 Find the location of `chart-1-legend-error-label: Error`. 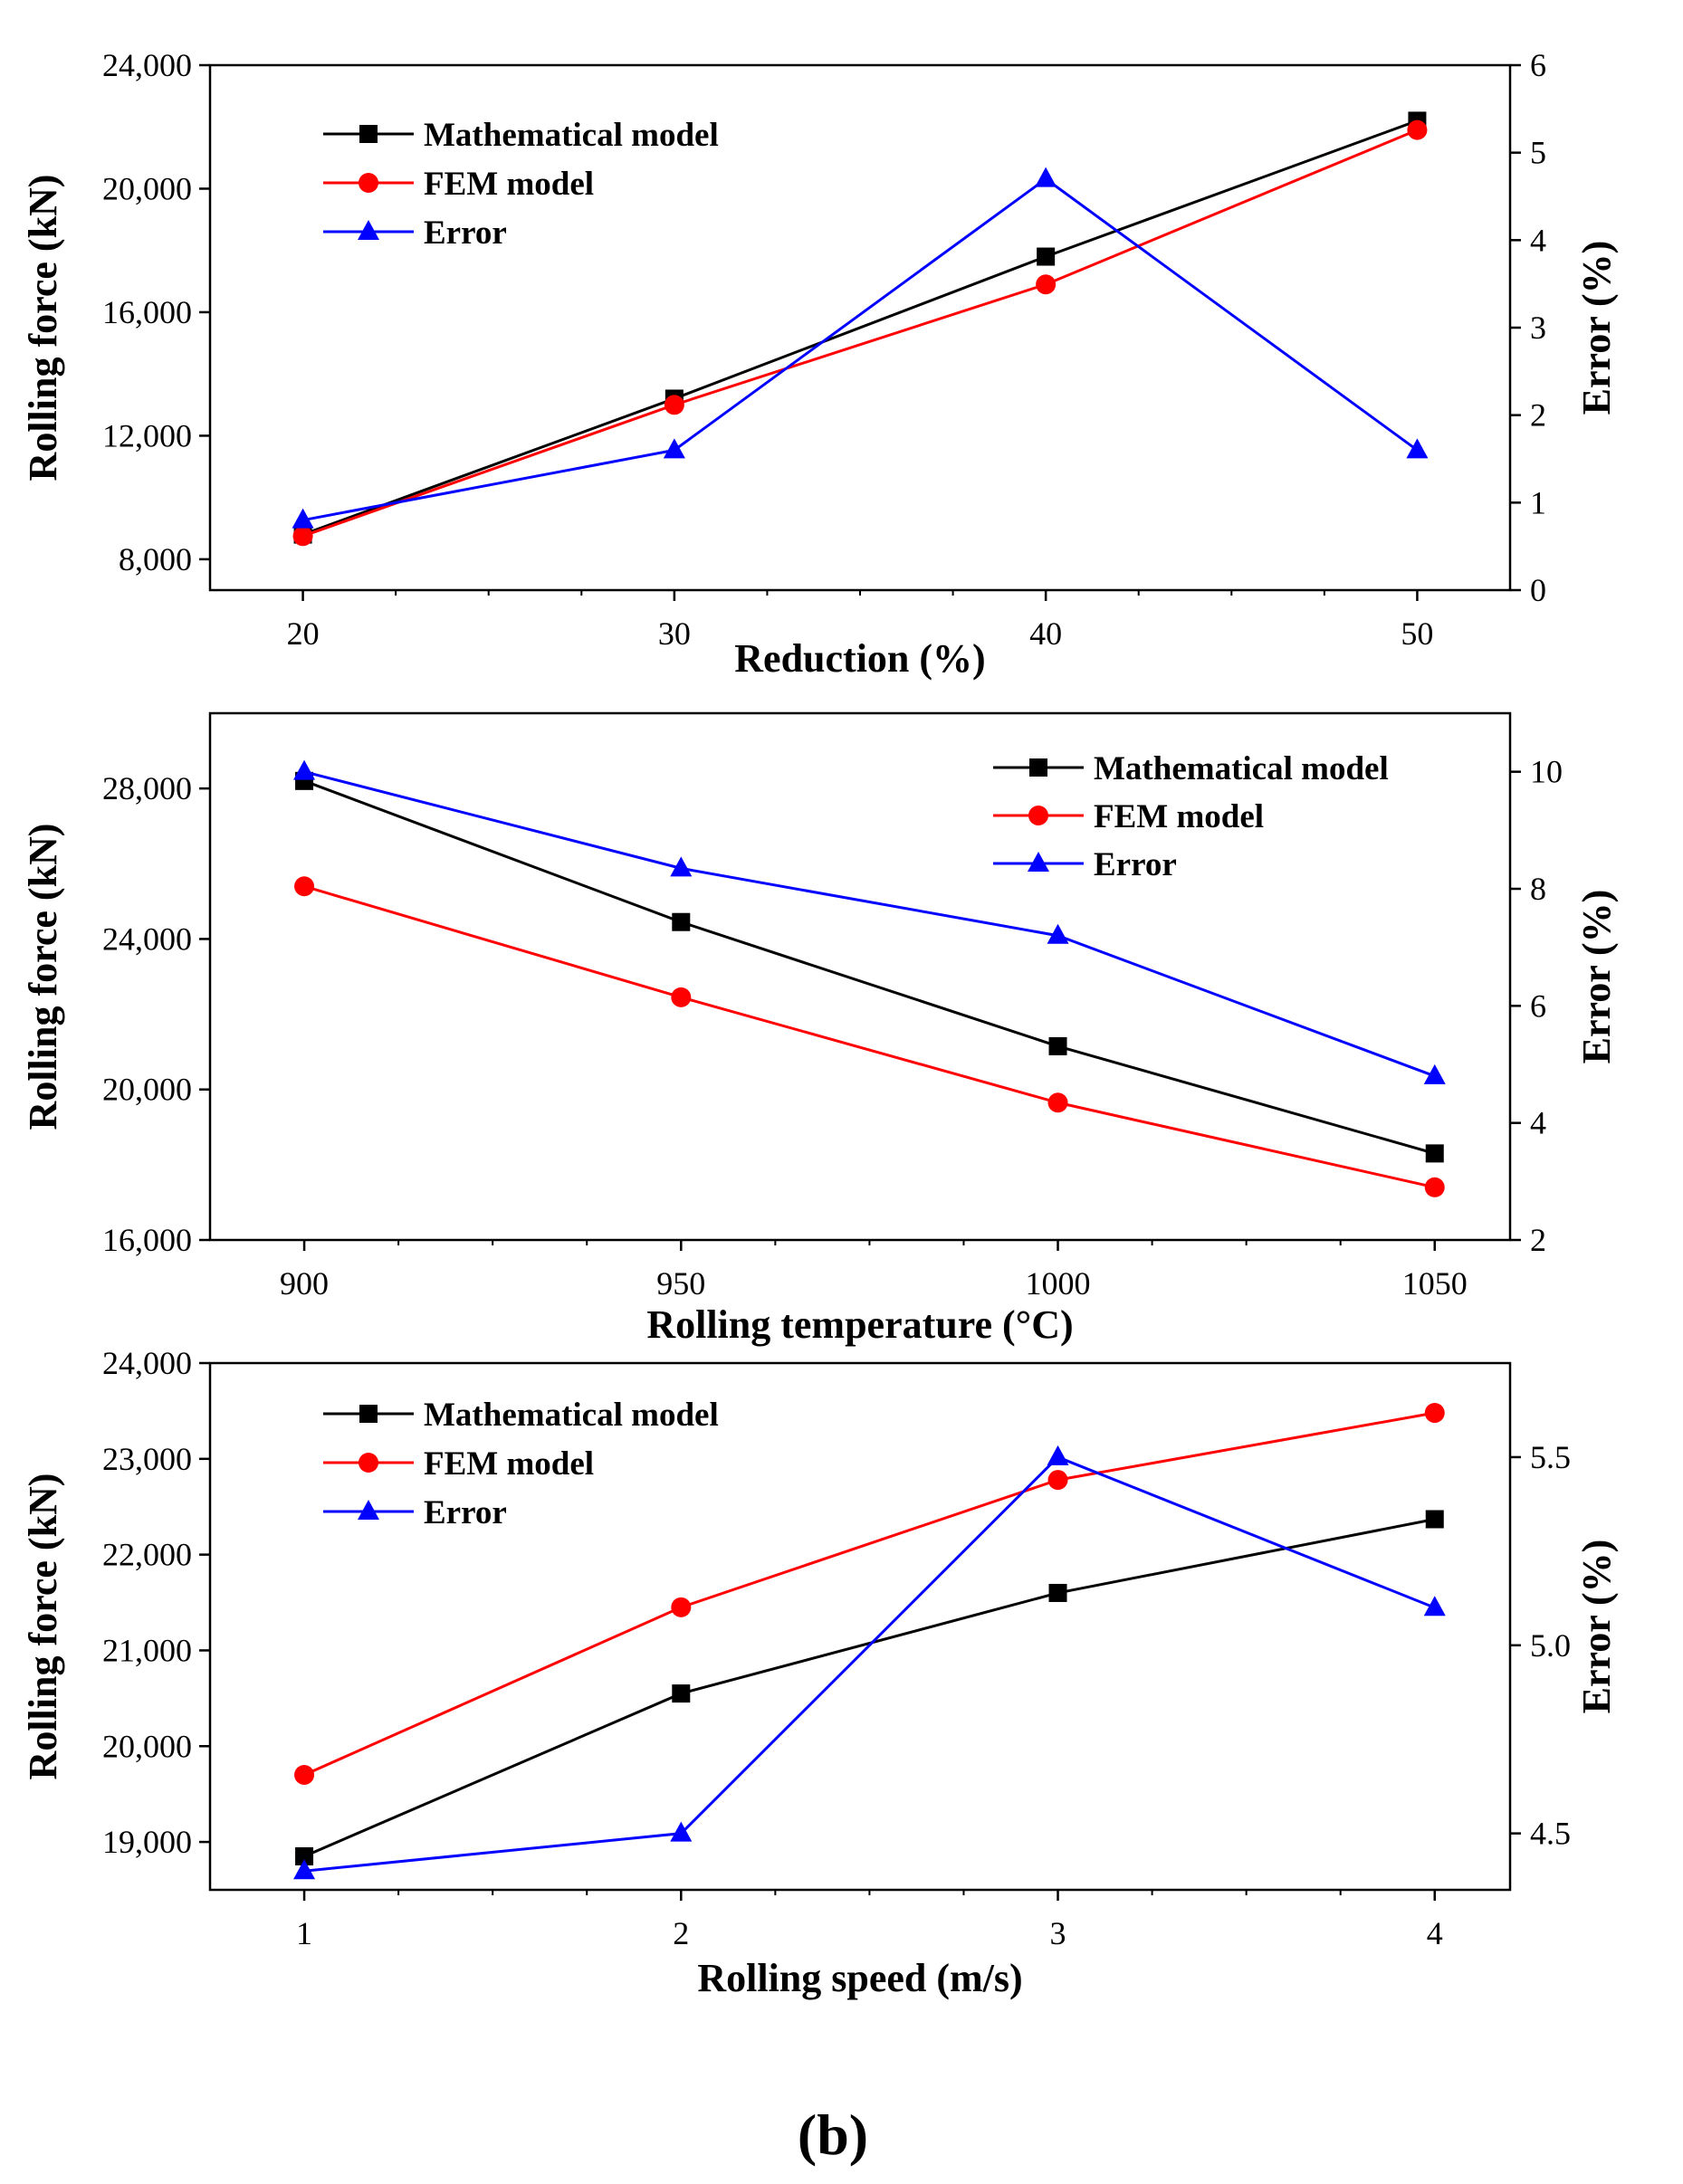

chart-1-legend-error-label: Error is located at coordinates (465, 233).